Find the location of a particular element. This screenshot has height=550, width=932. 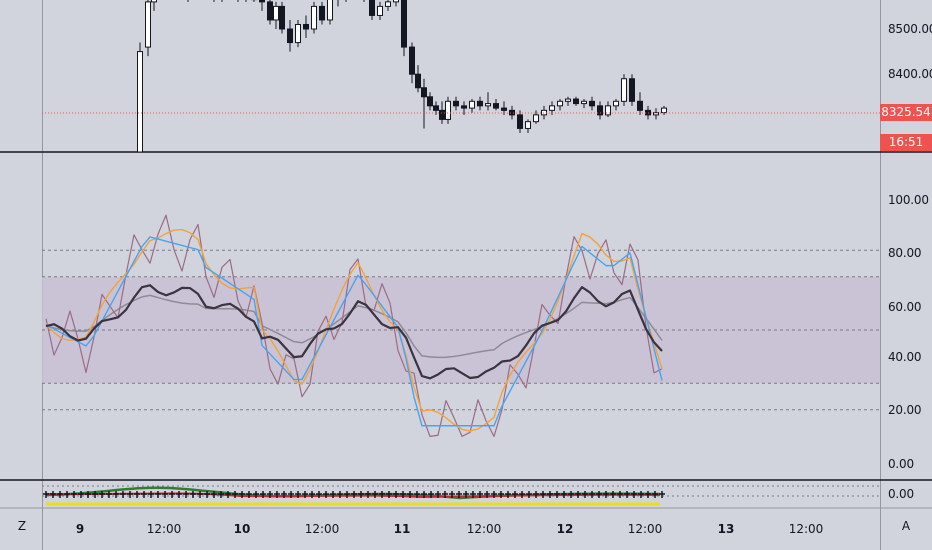

time-label-1200-a: 12:00 is located at coordinates (164, 529).